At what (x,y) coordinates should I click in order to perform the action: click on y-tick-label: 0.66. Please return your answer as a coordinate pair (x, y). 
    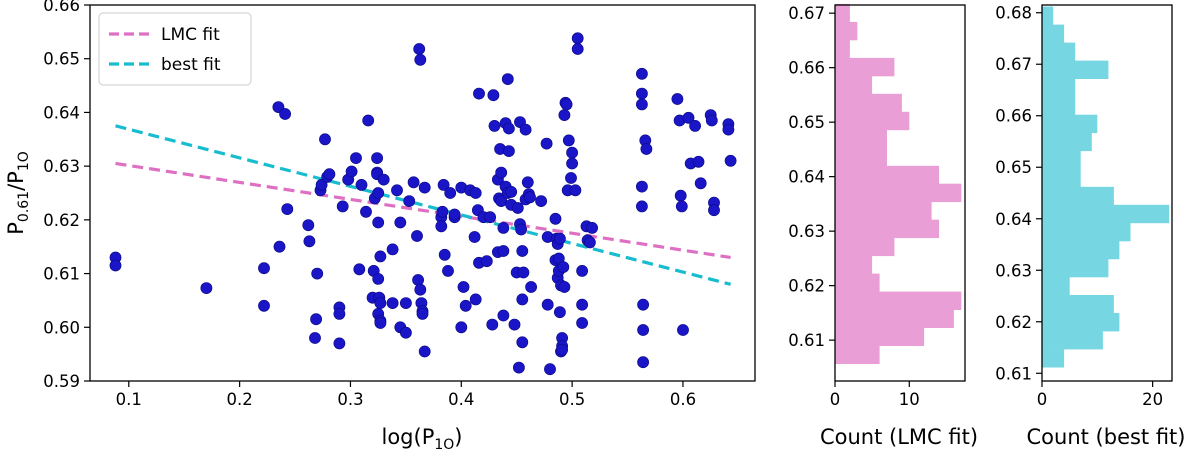
    Looking at the image, I should click on (61, 7).